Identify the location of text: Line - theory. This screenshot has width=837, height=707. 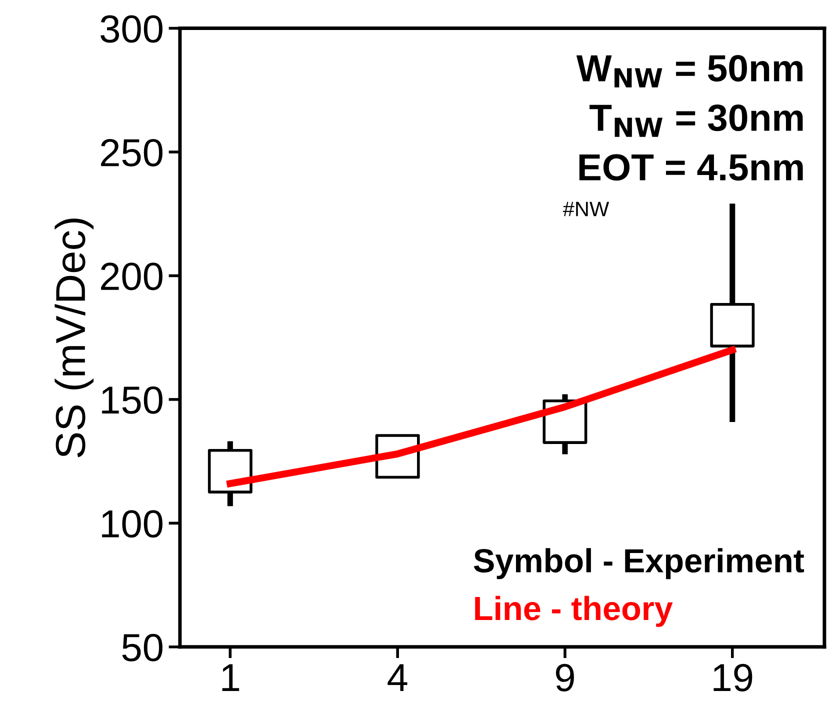
(574, 611).